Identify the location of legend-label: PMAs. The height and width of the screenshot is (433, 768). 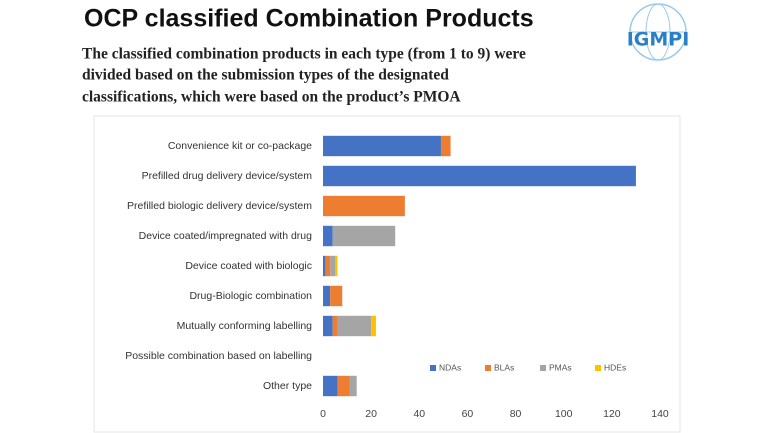
(560, 367).